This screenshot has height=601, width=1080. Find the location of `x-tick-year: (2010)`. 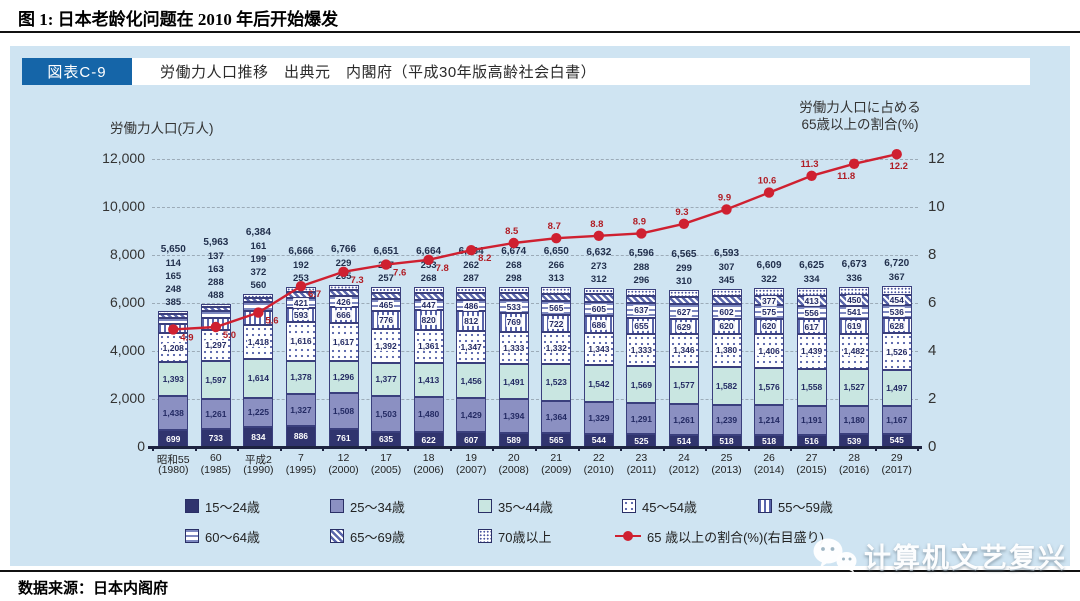

x-tick-year: (2010) is located at coordinates (598, 470).